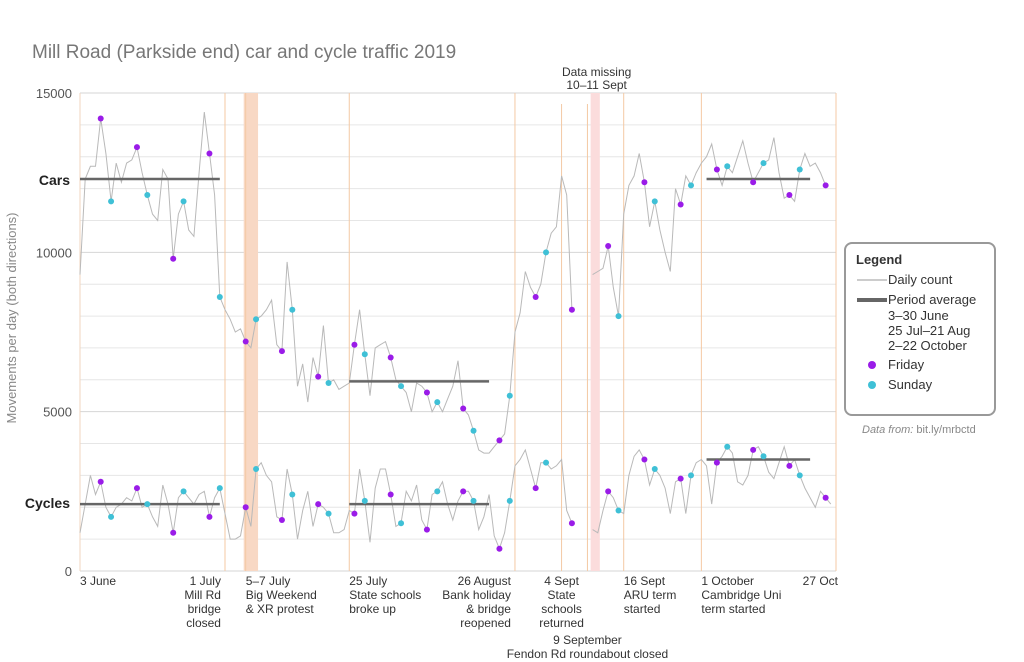  I want to click on y-tick-label: 5000, so click(57, 412).